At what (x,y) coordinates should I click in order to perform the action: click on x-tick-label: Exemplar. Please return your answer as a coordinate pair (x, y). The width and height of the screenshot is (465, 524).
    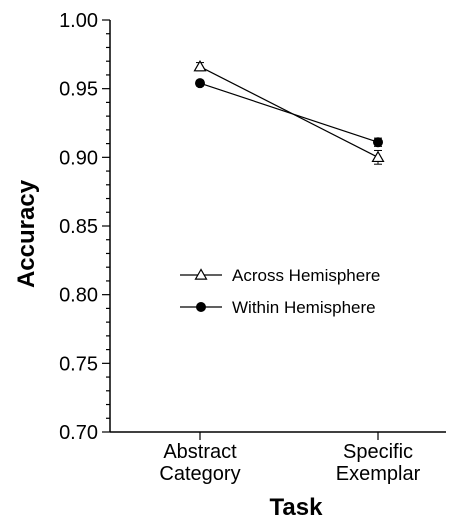
    Looking at the image, I should click on (378, 474).